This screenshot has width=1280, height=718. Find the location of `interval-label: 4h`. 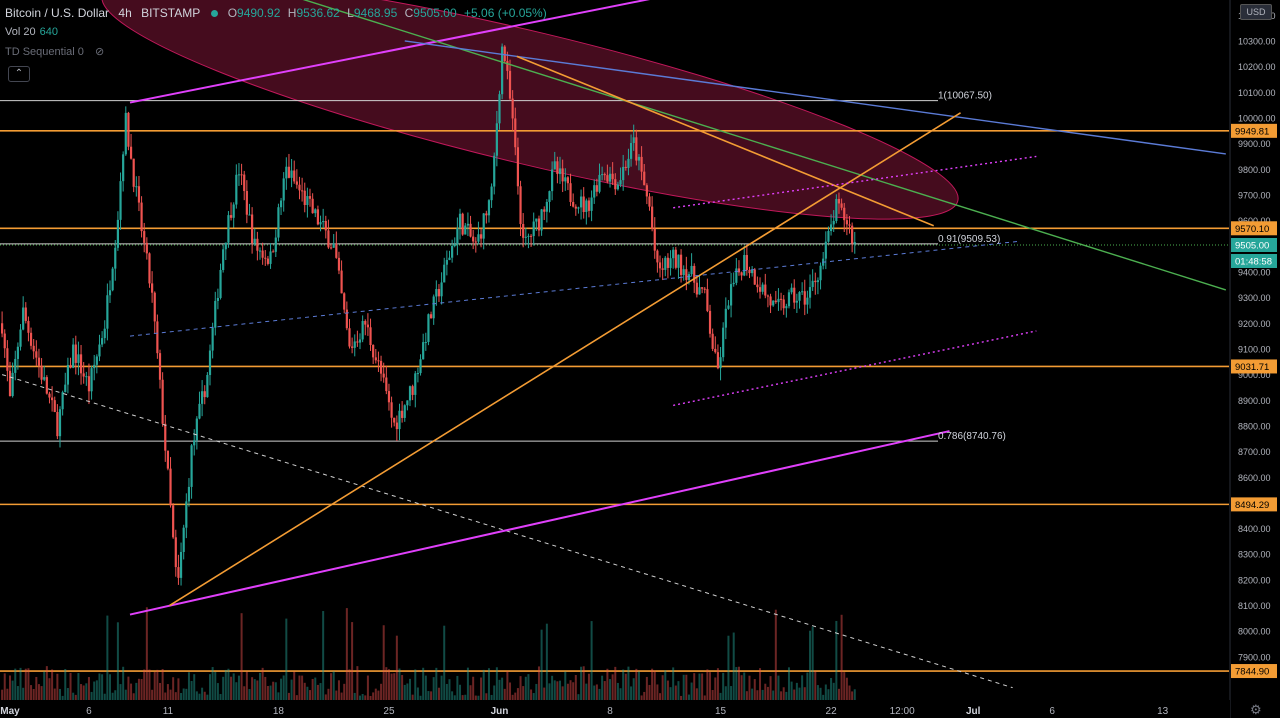

interval-label: 4h is located at coordinates (125, 13).